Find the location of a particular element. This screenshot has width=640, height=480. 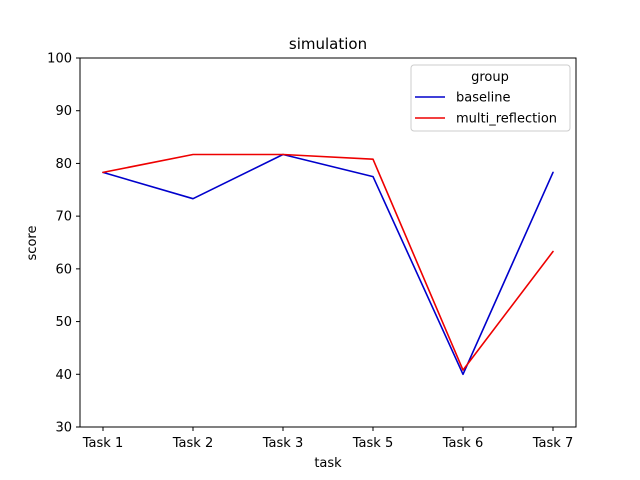

y-tick-label: 50 is located at coordinates (63, 322).